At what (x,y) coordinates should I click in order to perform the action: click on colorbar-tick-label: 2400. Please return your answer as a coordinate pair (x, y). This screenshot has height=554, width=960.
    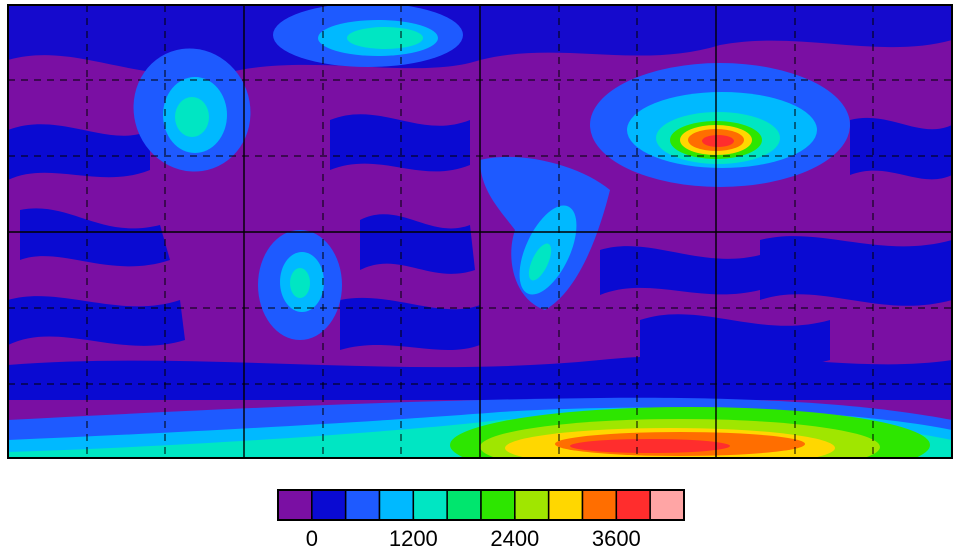
    Looking at the image, I should click on (514, 538).